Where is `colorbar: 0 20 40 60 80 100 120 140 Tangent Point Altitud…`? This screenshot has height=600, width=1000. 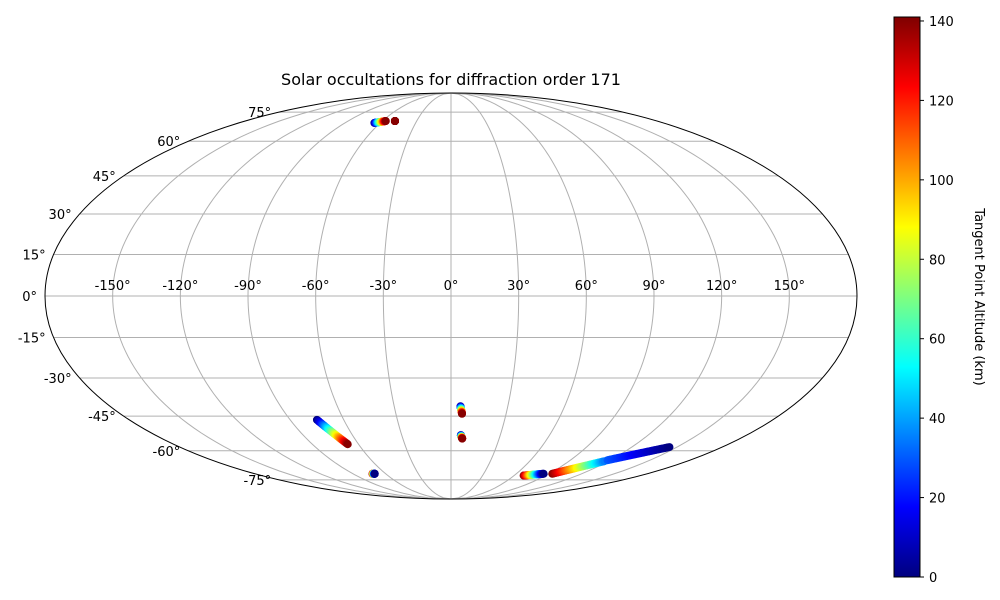 colorbar: 0 20 40 60 80 100 120 140 Tangent Point Altitud… is located at coordinates (939, 300).